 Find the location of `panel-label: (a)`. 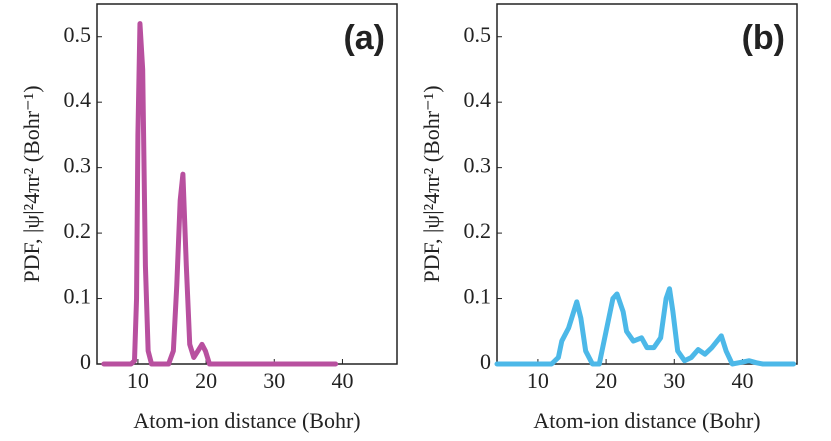

panel-label: (a) is located at coordinates (364, 38).